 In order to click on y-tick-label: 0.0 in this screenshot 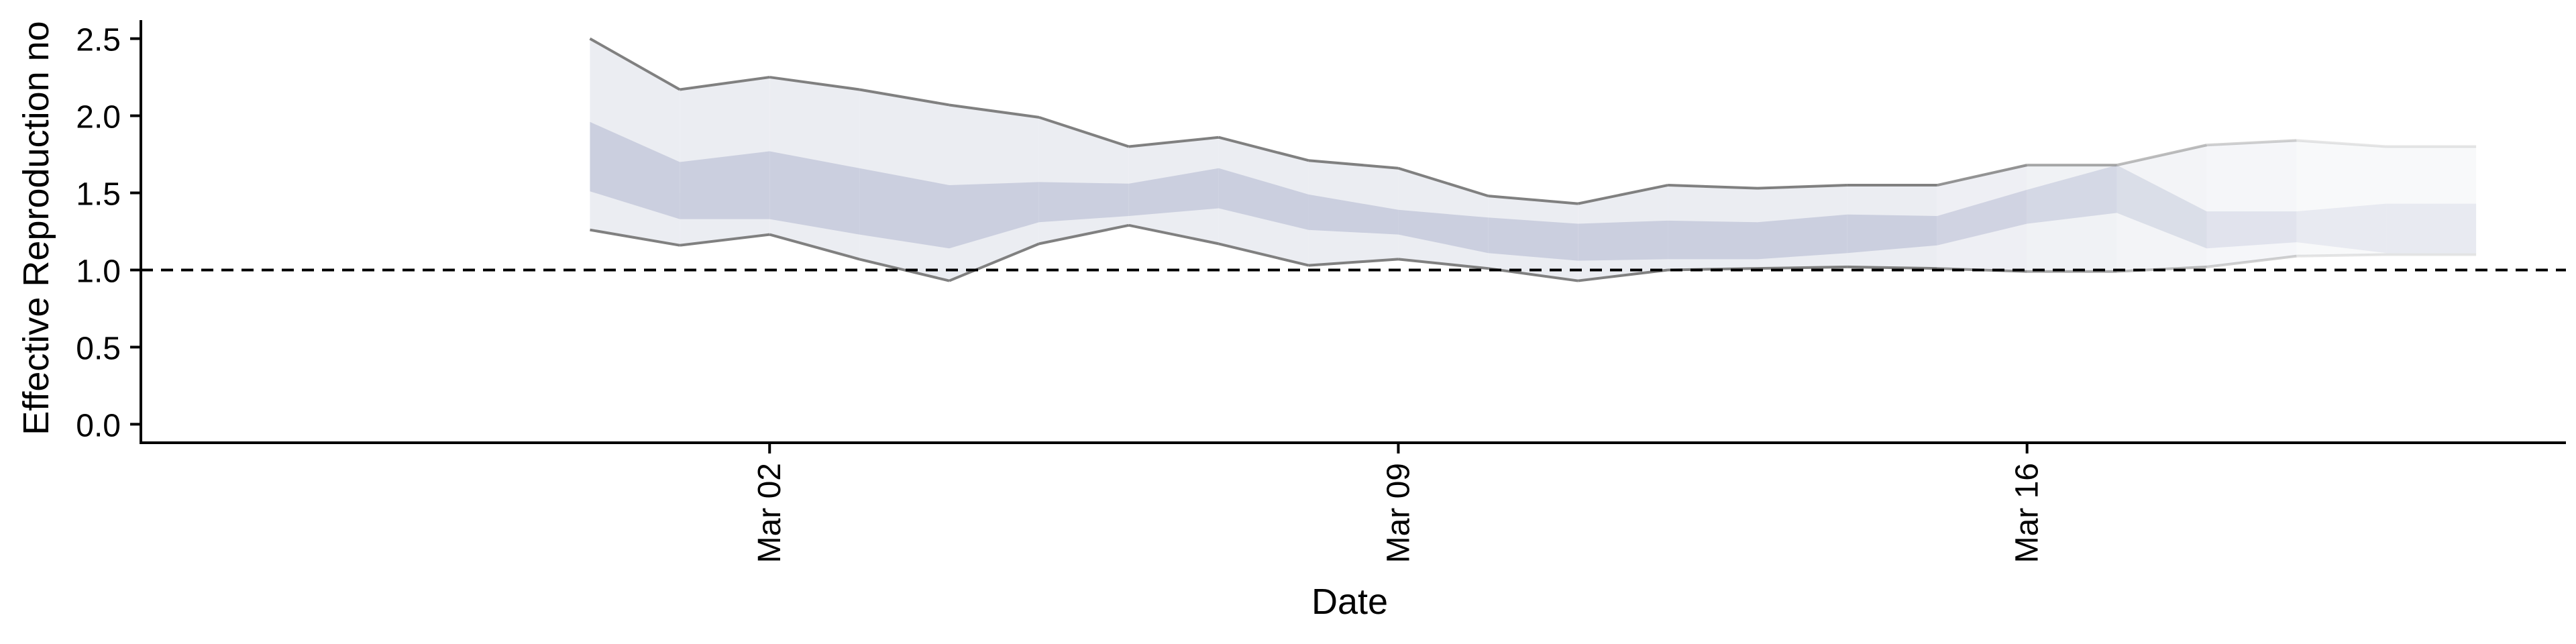, I will do `click(98, 425)`.